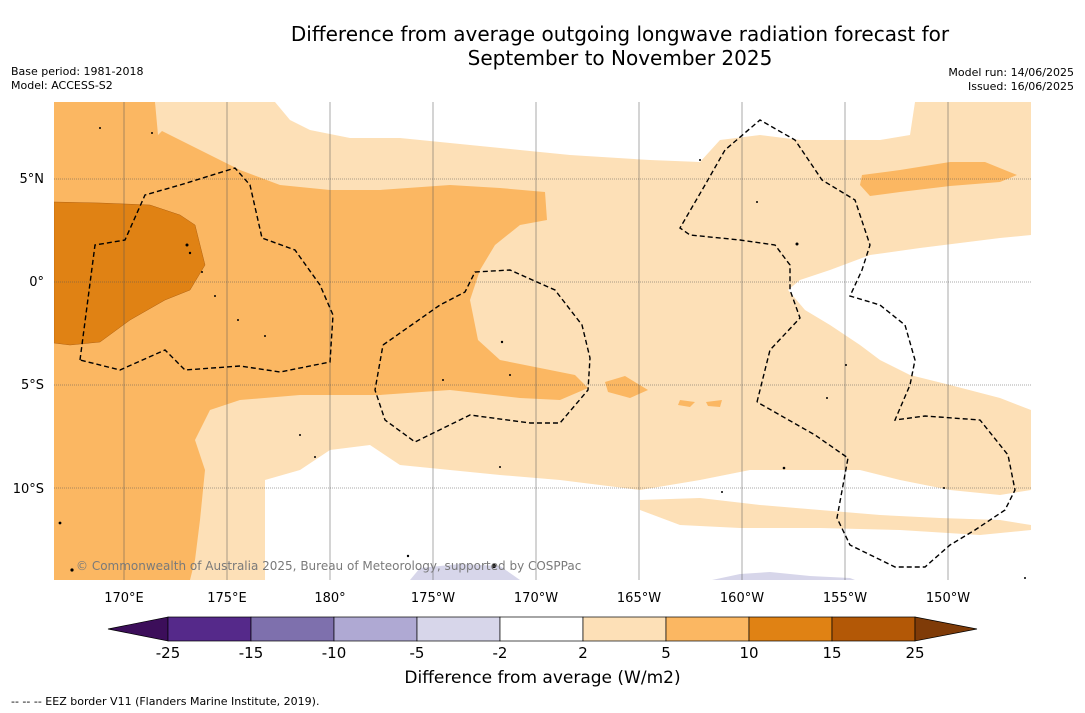  What do you see at coordinates (639, 598) in the screenshot?
I see `lon-label-165w: 165°W` at bounding box center [639, 598].